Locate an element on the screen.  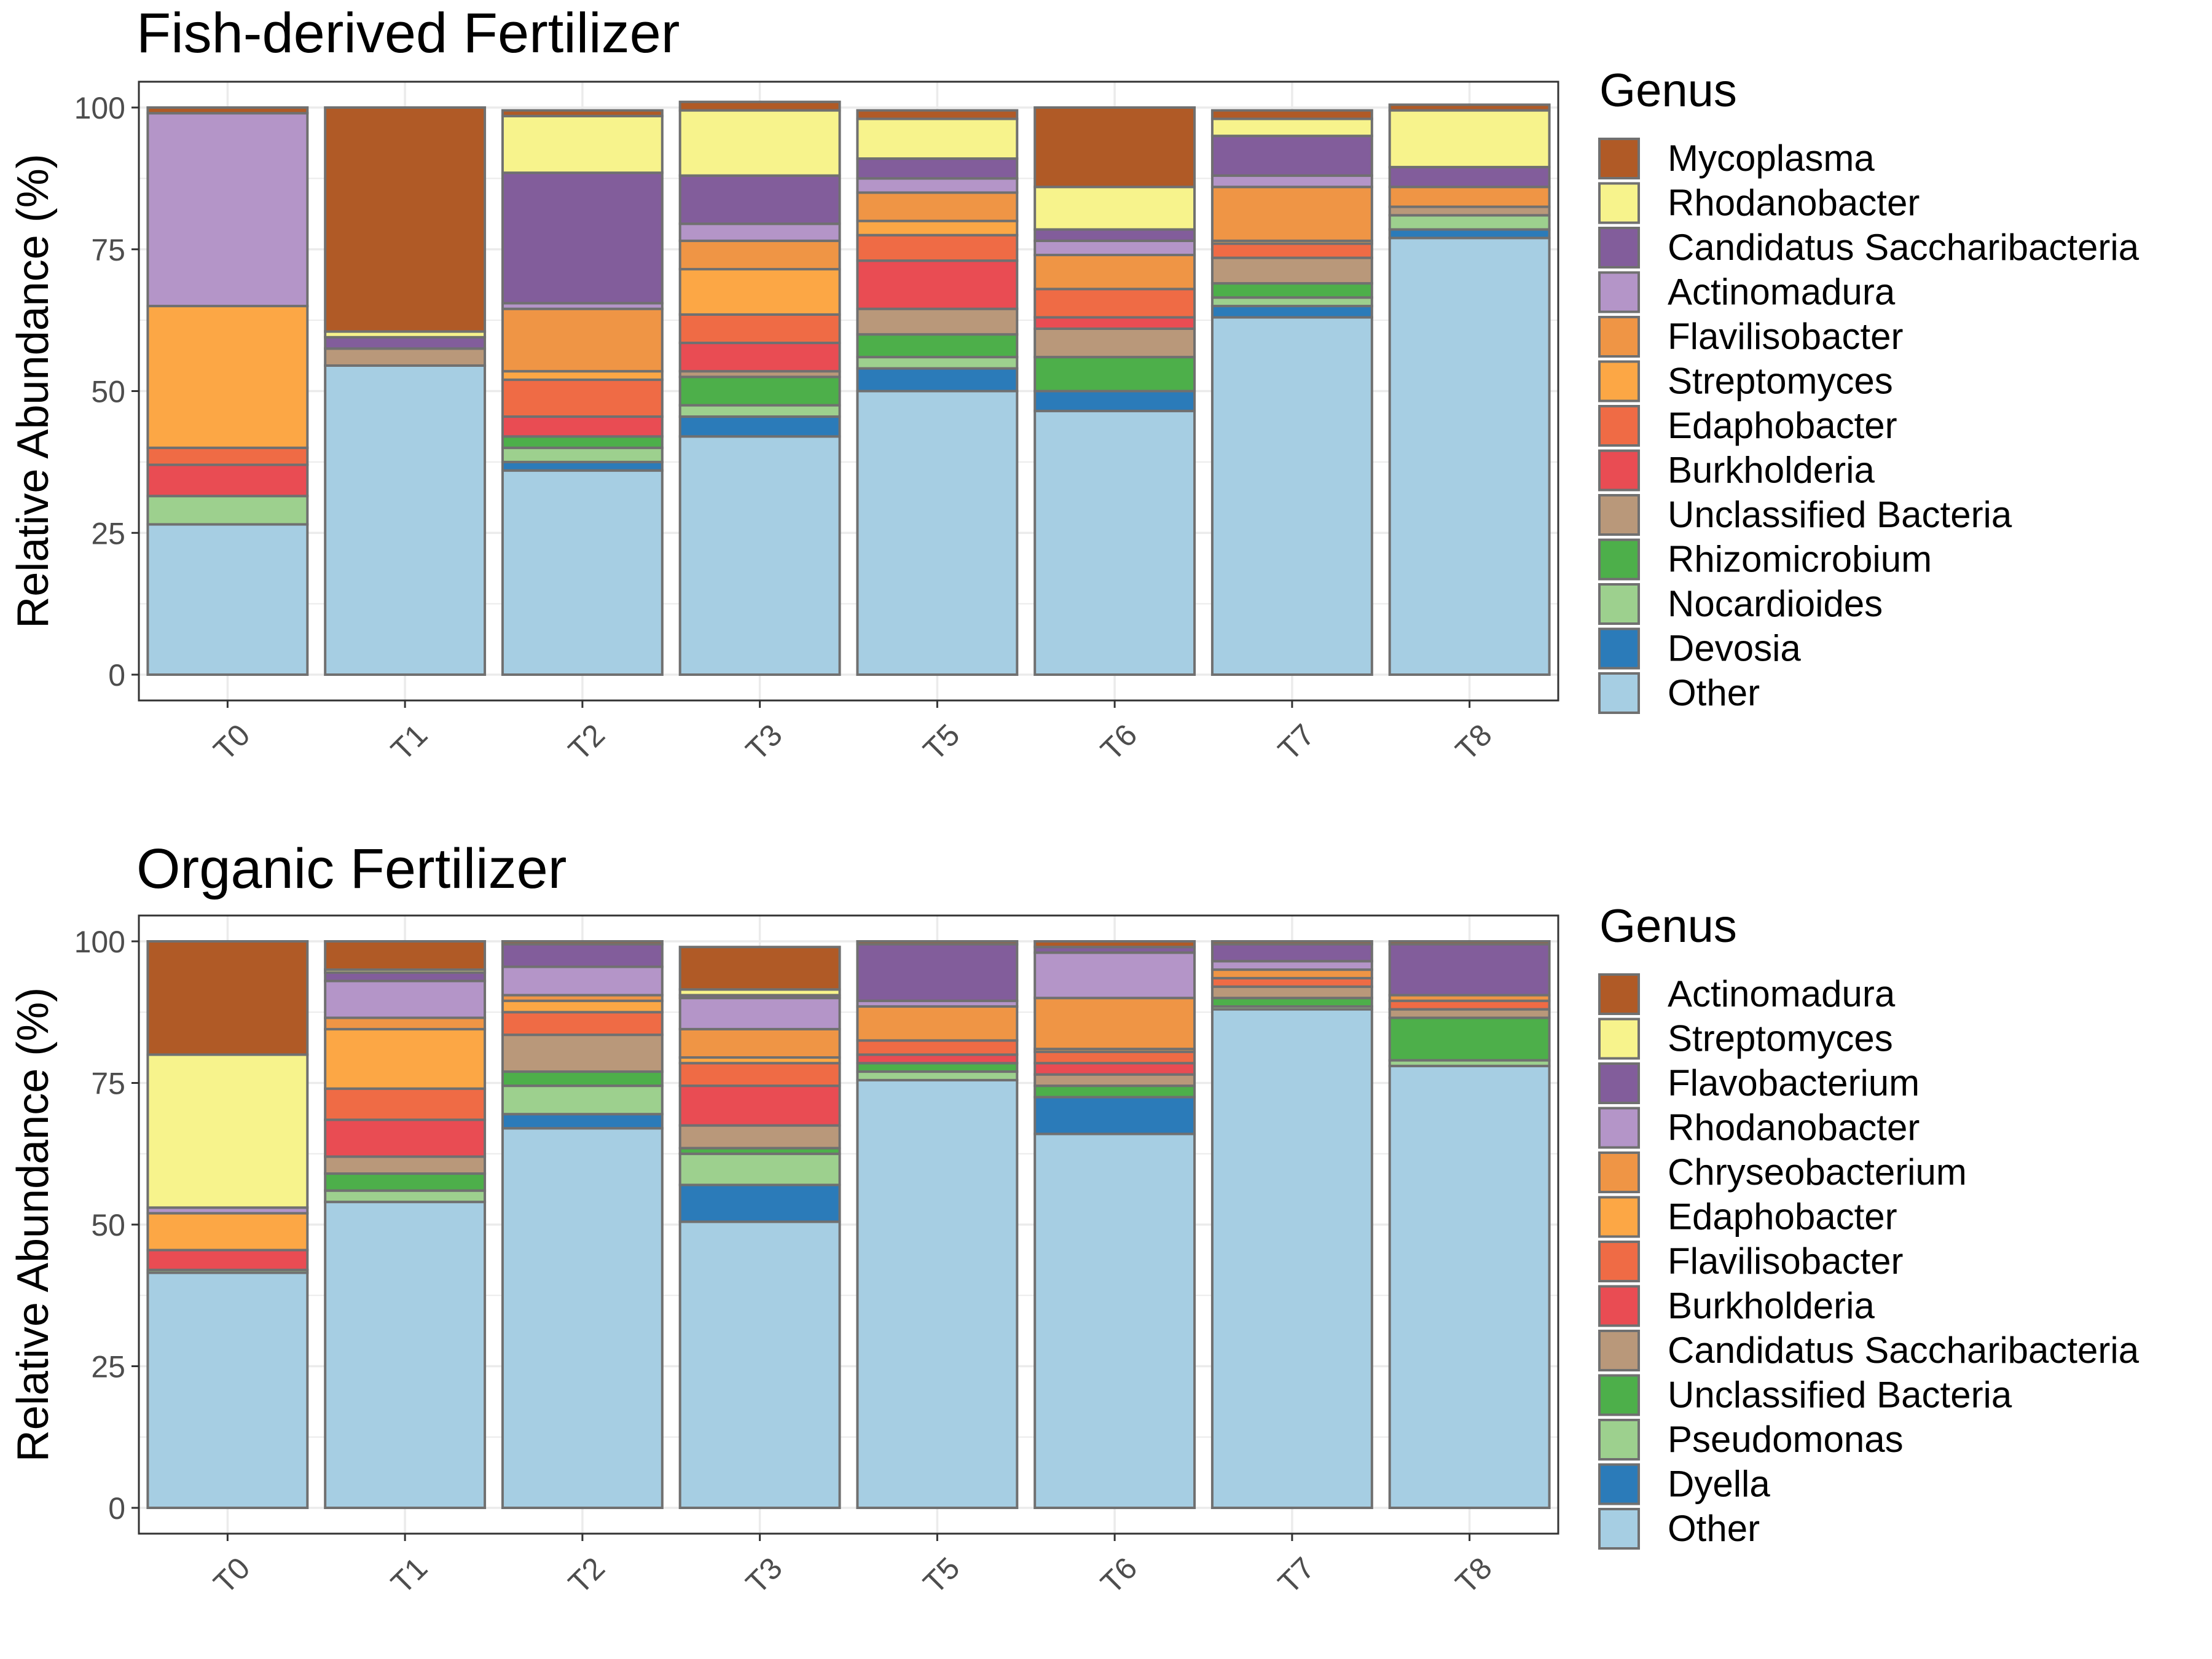
bar-segment-t3-nocardioides is located at coordinates (759, 411).